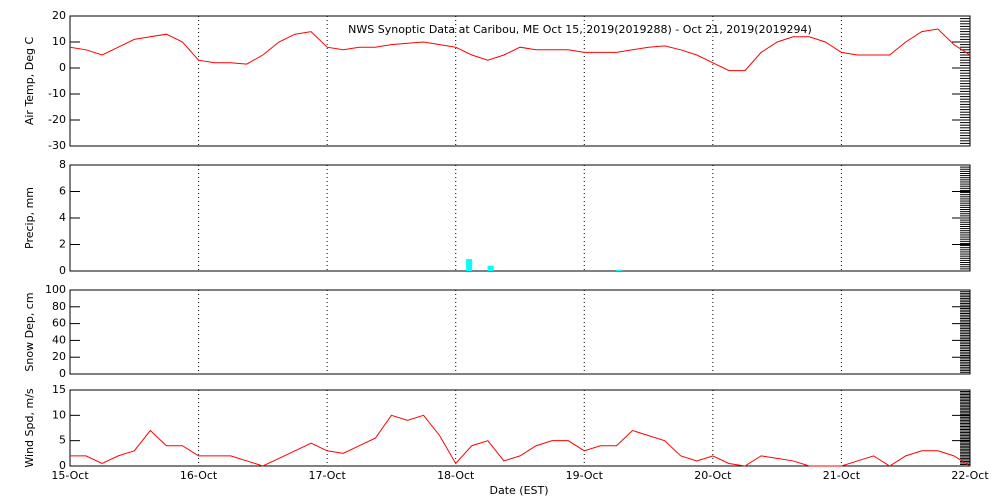 Image resolution: width=1000 pixels, height=500 pixels. Describe the element at coordinates (57, 119) in the screenshot. I see `y-tick-label: -20` at that location.